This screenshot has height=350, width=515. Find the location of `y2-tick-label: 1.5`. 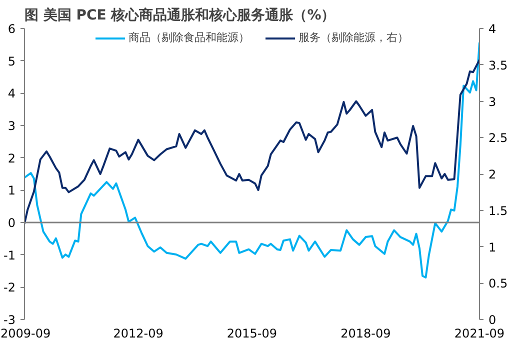

y2-tick-label: 1.5 is located at coordinates (498, 211).